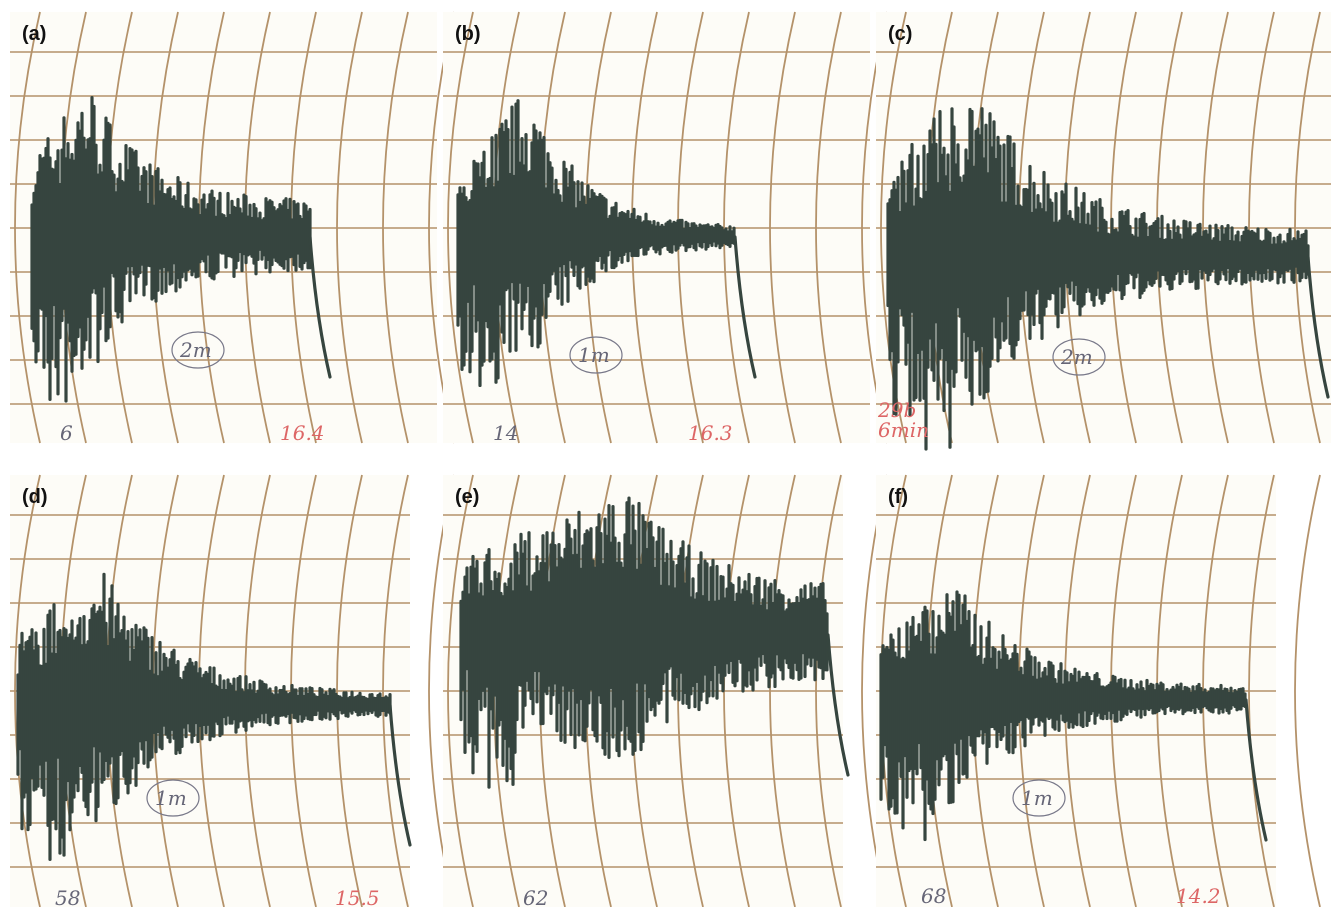 The height and width of the screenshot is (907, 1331). I want to click on handwritten-note: 16.4, so click(302, 433).